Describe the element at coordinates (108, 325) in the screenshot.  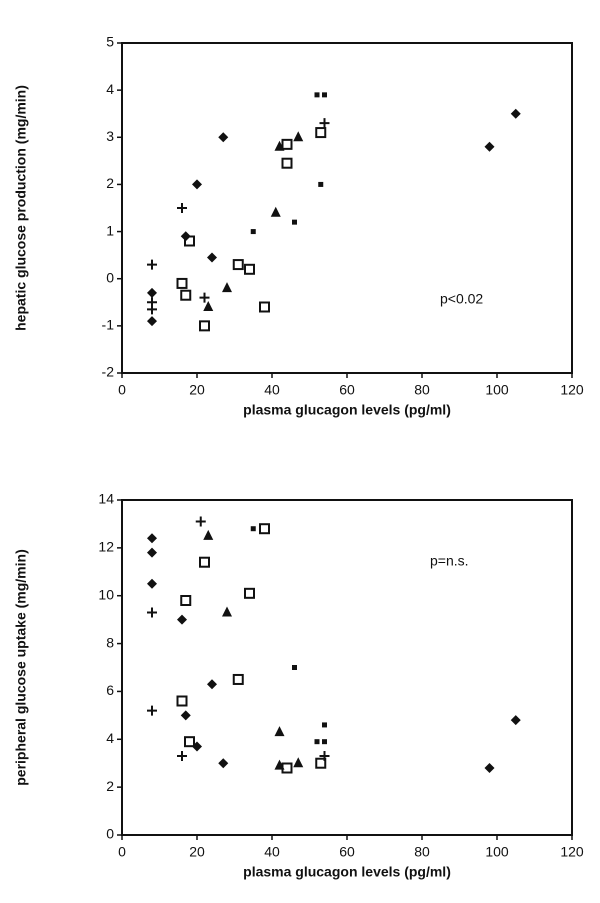
I see `y-tick-label: -1` at that location.